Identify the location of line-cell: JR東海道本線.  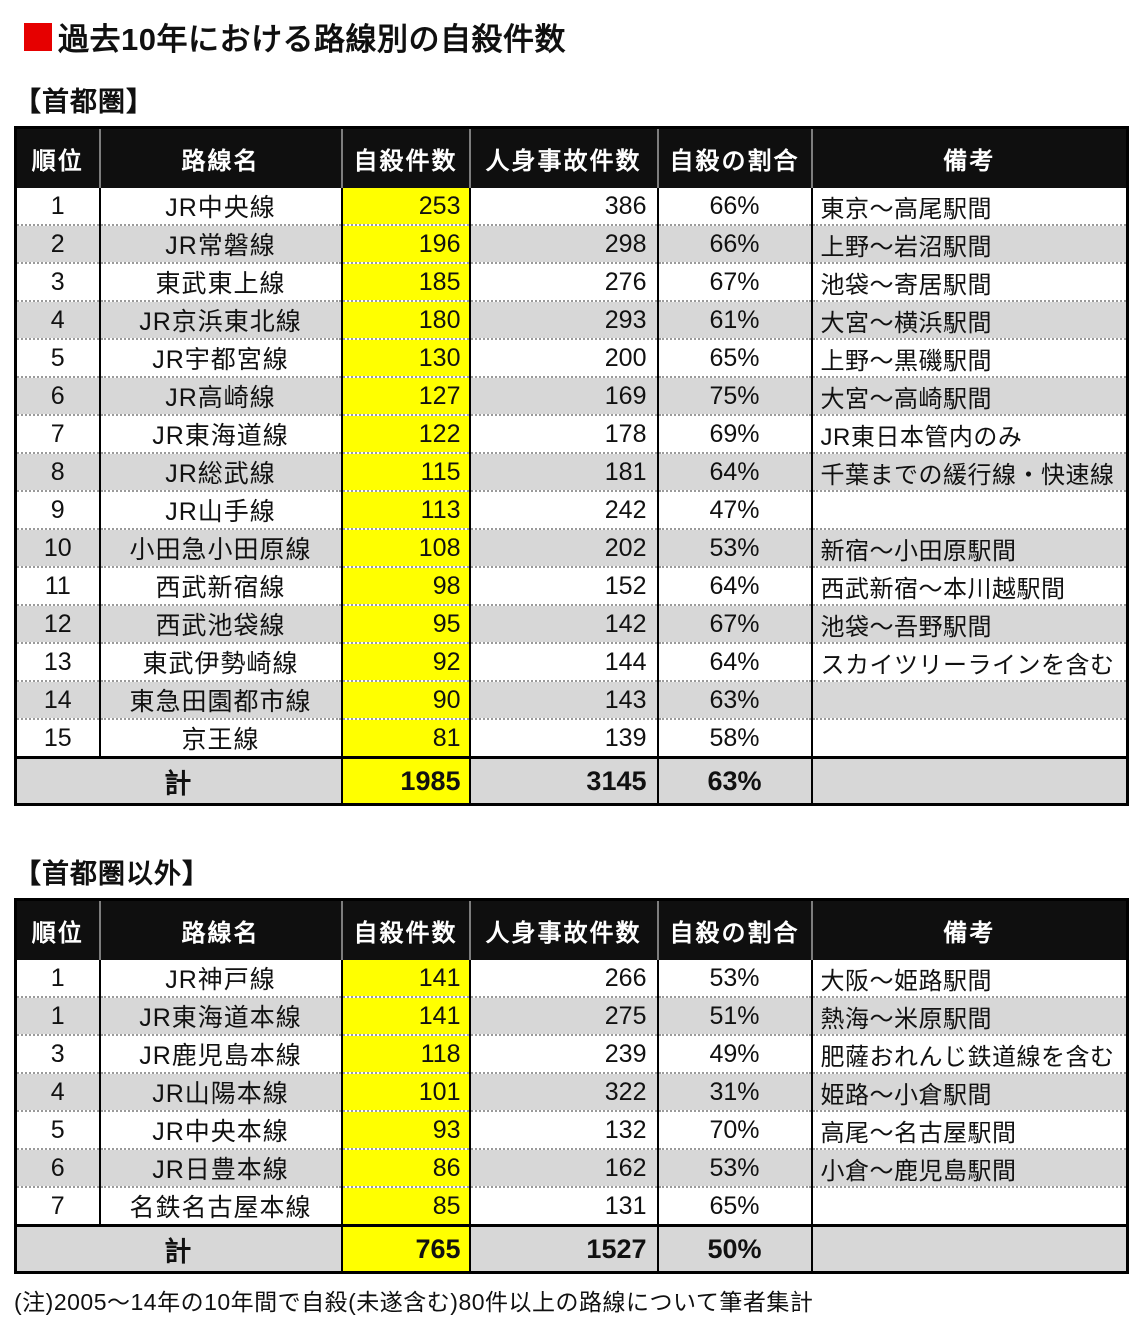
(220, 1015).